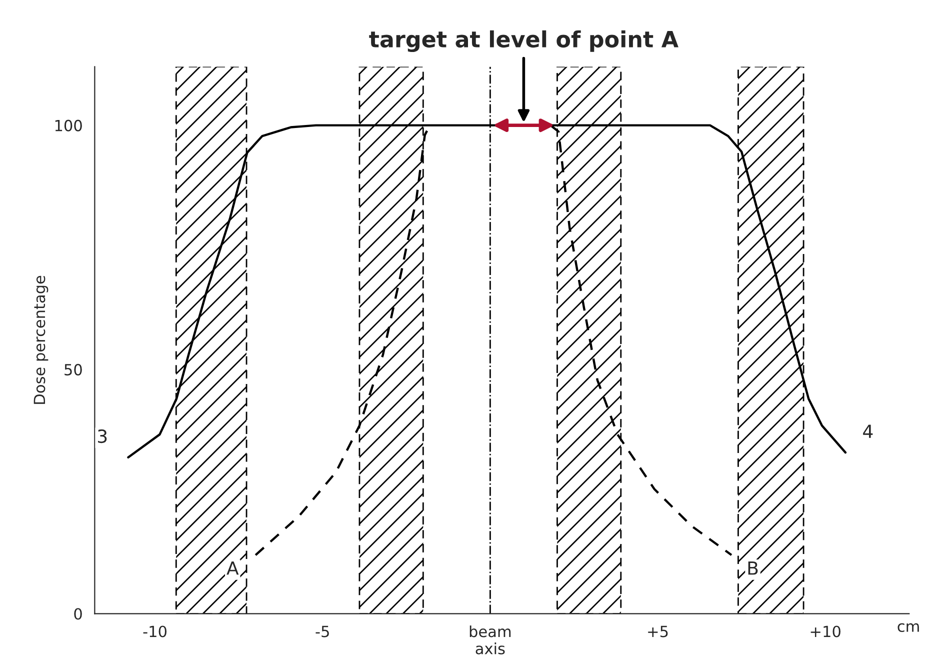 This screenshot has width=947, height=667. What do you see at coordinates (232, 568) in the screenshot?
I see `annotation: A` at bounding box center [232, 568].